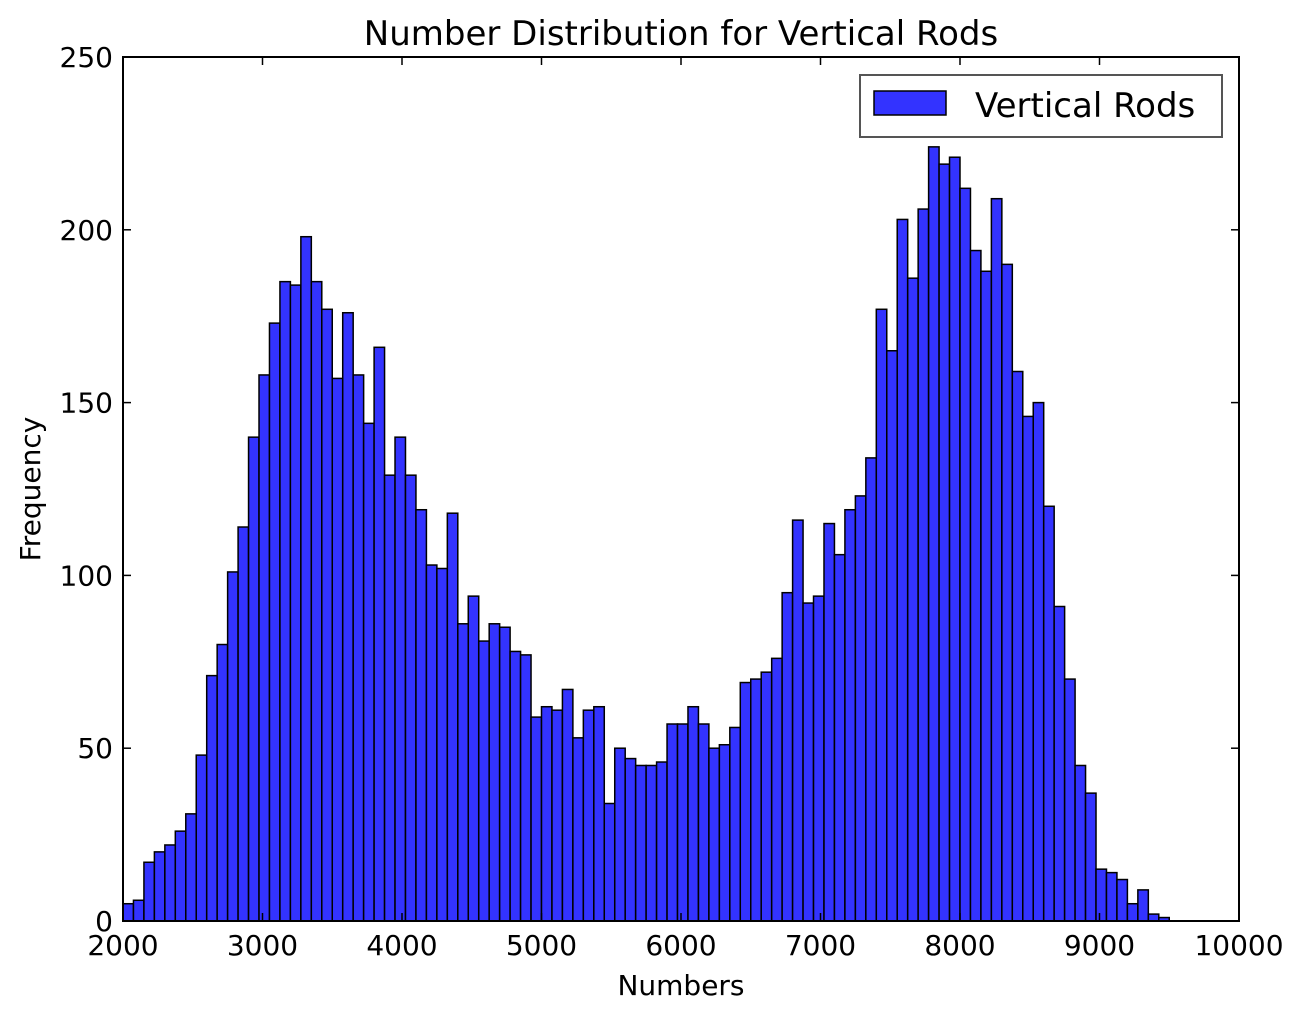  I want to click on x-tick-label: 5000, so click(541, 945).